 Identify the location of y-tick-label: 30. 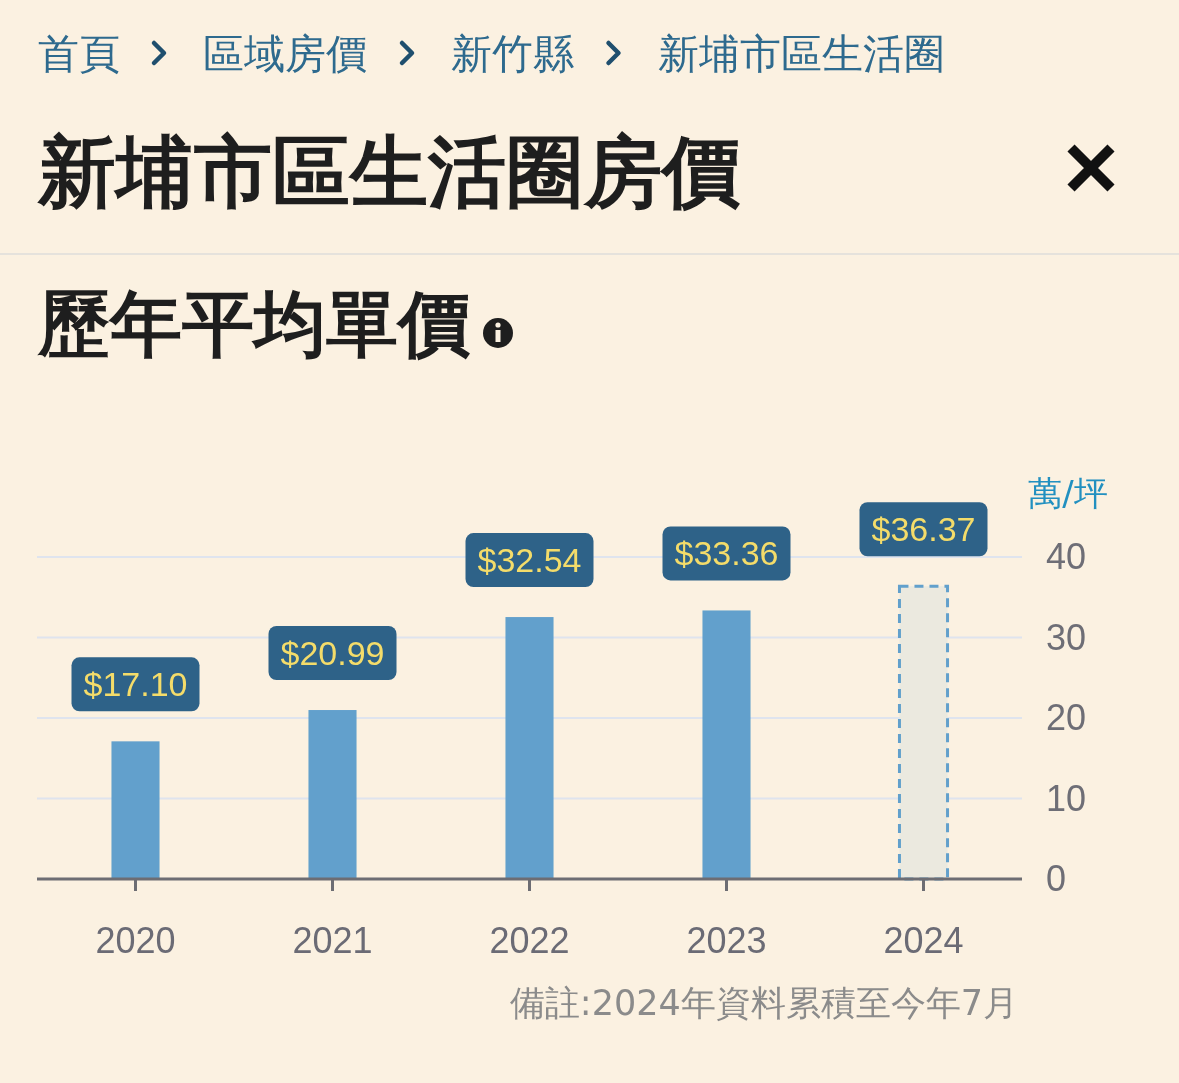
(1066, 637).